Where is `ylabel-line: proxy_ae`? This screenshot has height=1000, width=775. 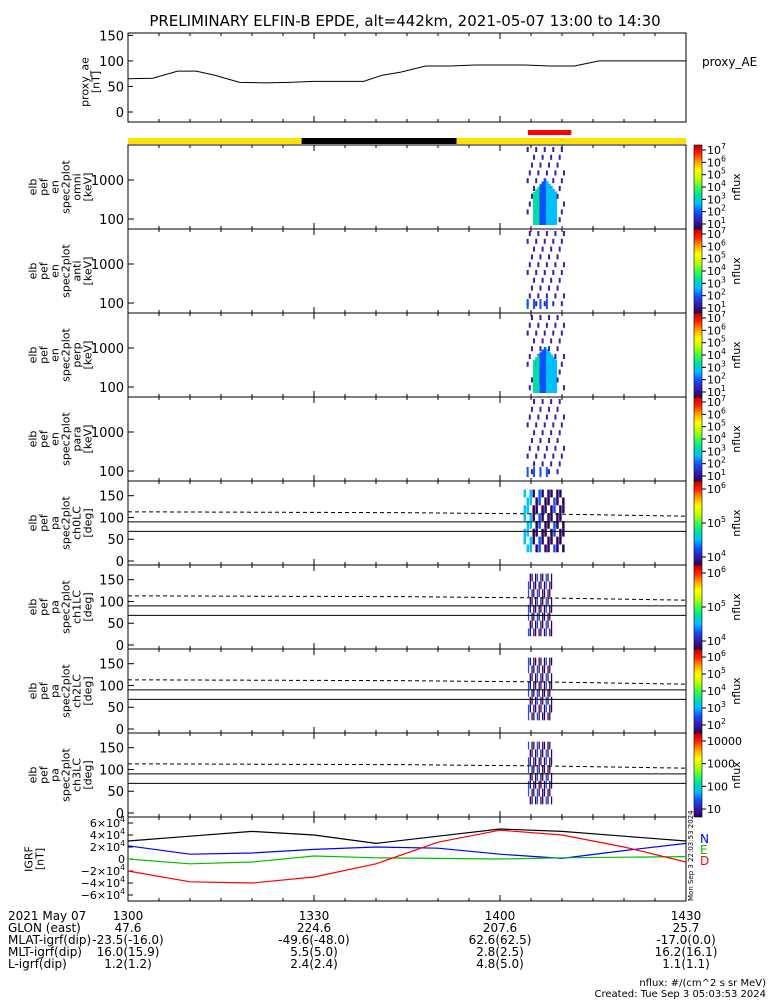 ylabel-line: proxy_ae is located at coordinates (85, 82).